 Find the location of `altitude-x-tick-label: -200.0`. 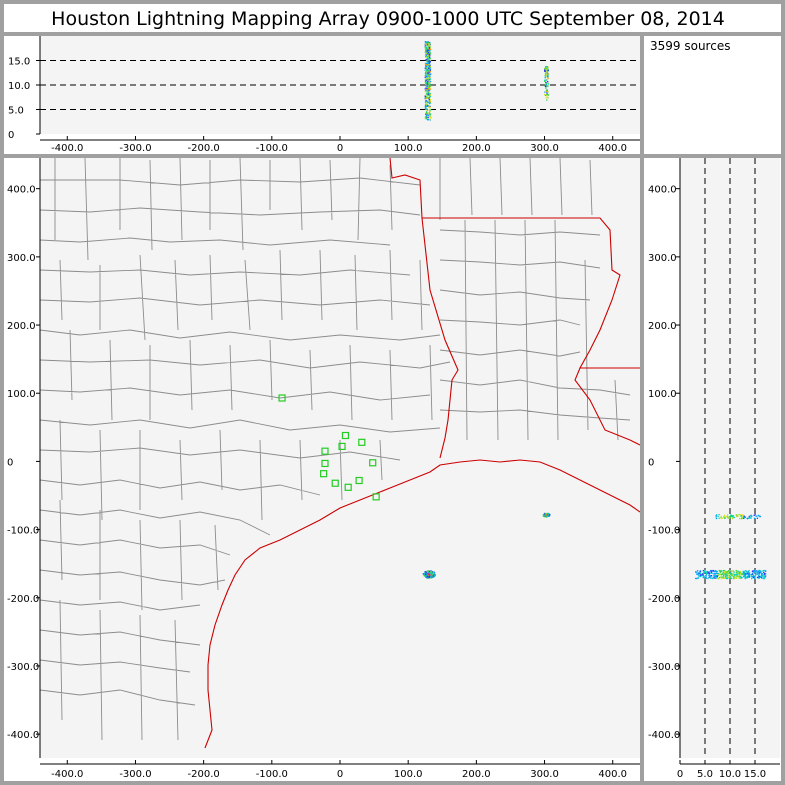

altitude-x-tick-label: -200.0 is located at coordinates (204, 148).